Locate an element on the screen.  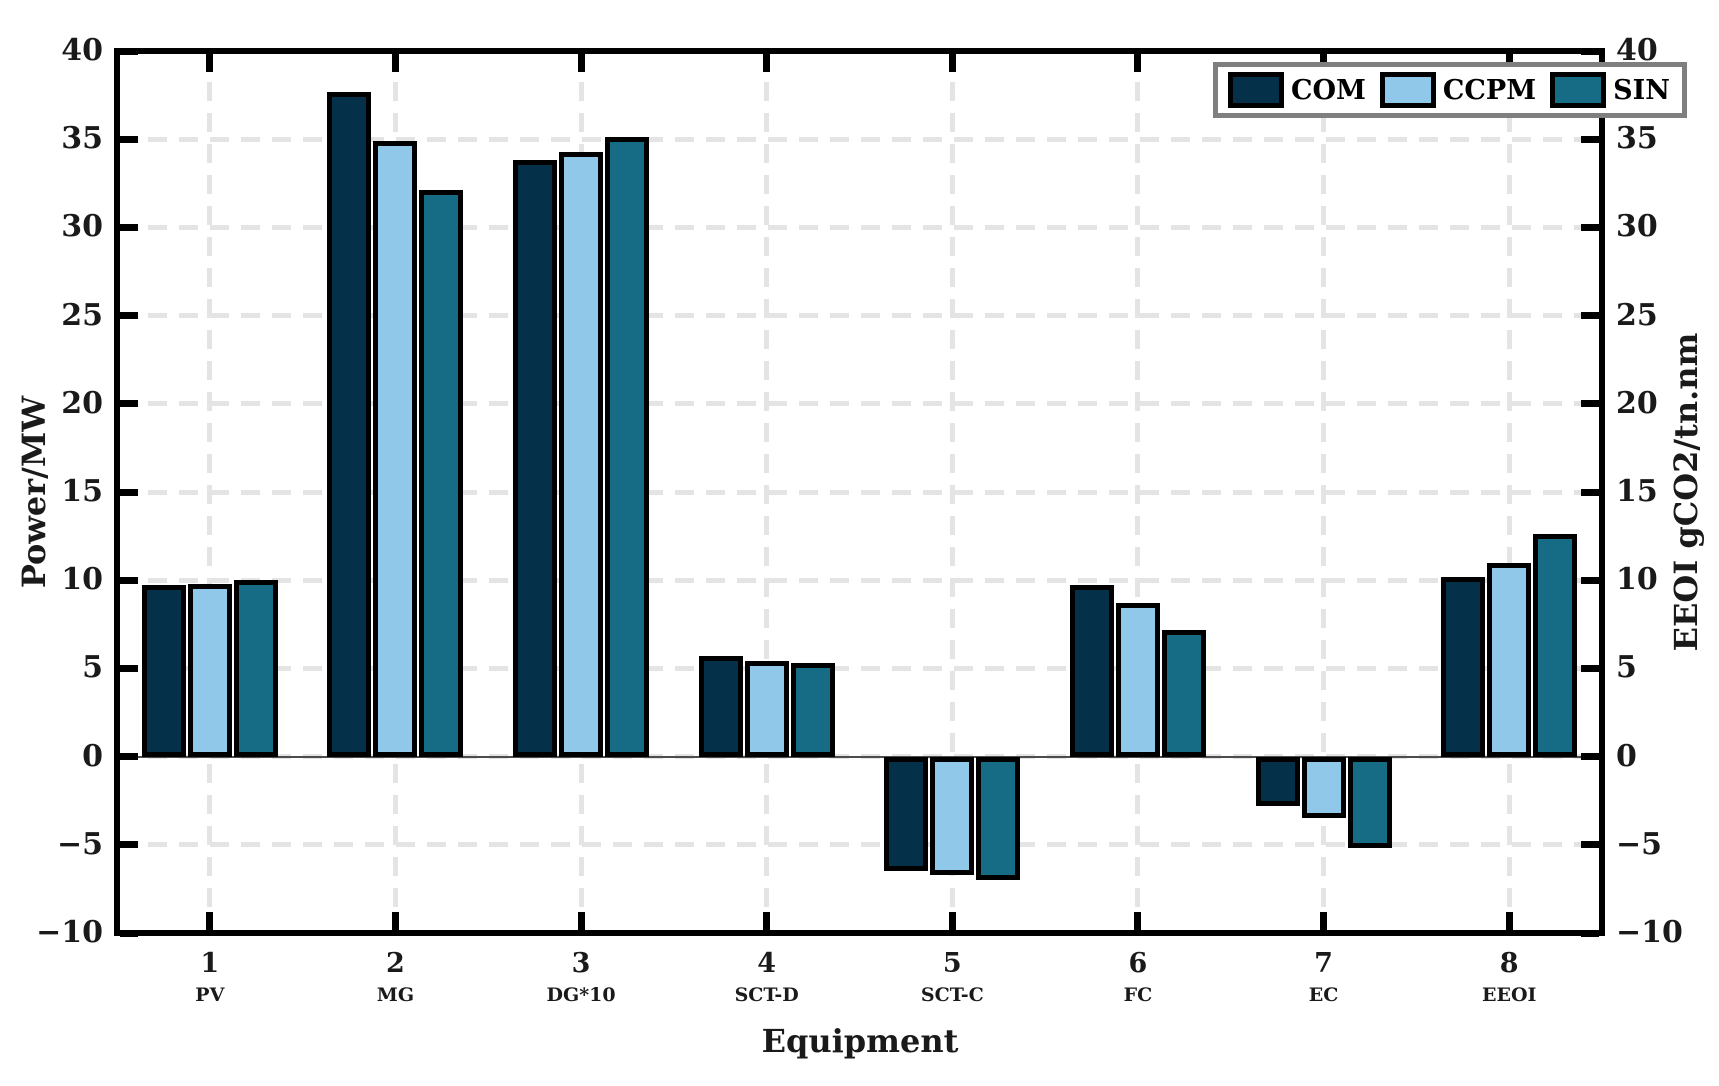
legend-entry-COM: COM is located at coordinates (1297, 90).